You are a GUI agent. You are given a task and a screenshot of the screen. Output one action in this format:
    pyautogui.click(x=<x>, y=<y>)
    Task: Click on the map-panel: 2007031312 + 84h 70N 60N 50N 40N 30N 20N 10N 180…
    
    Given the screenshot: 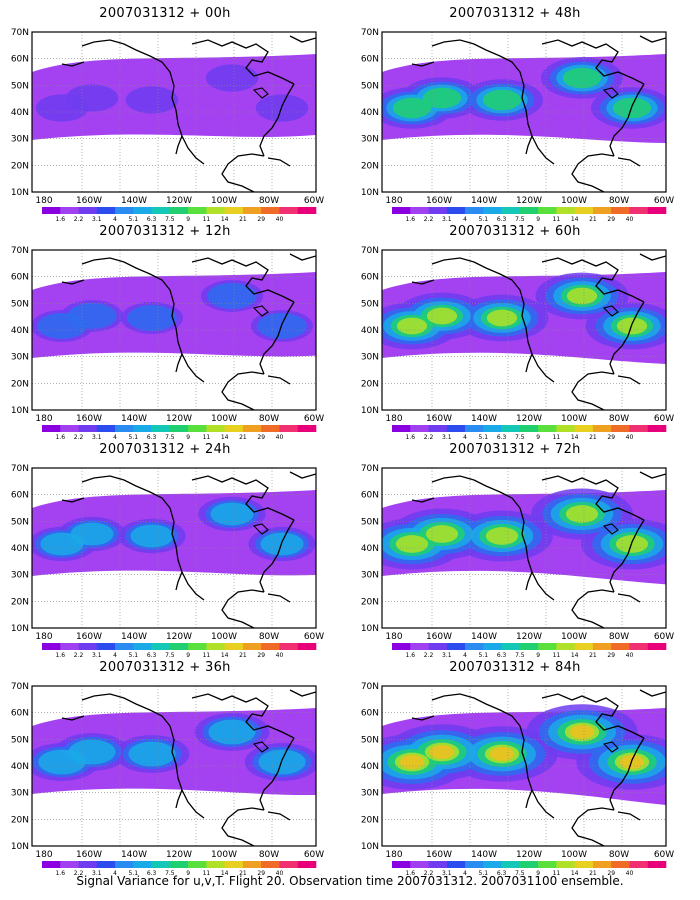 What is the action you would take?
    pyautogui.click(x=515, y=769)
    